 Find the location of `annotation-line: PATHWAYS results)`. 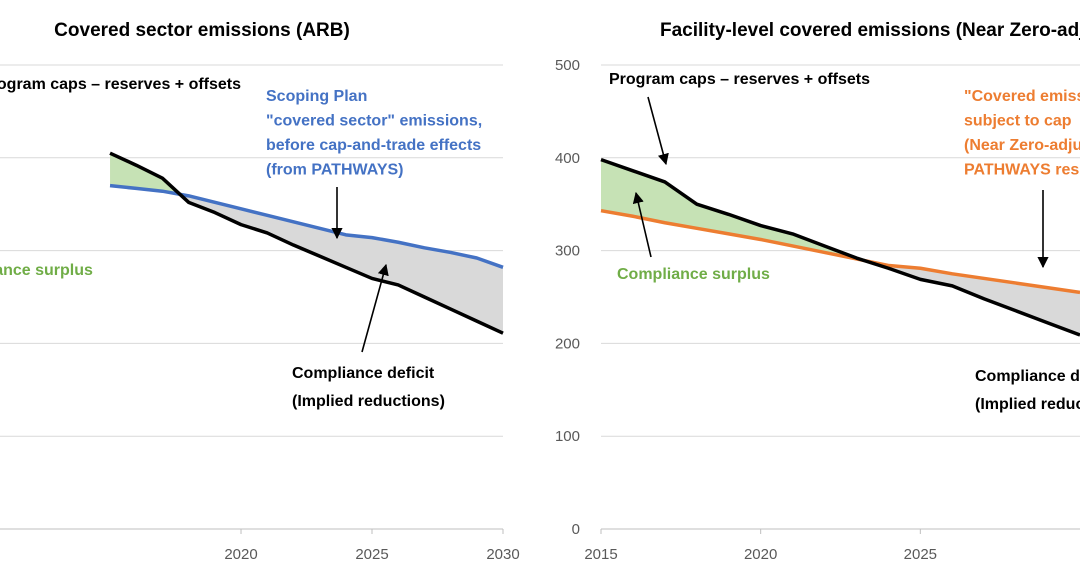

annotation-line: PATHWAYS results) is located at coordinates (1022, 170).